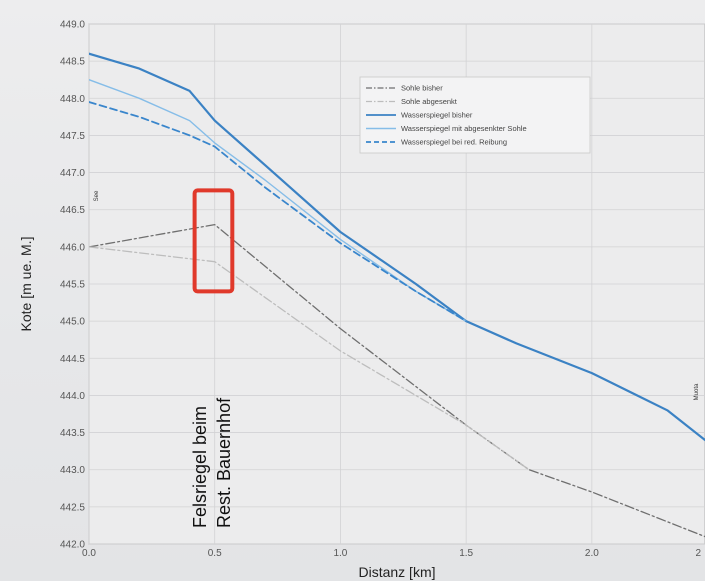 The image size is (705, 581). I want to click on x-tick-label: 0.5, so click(215, 553).